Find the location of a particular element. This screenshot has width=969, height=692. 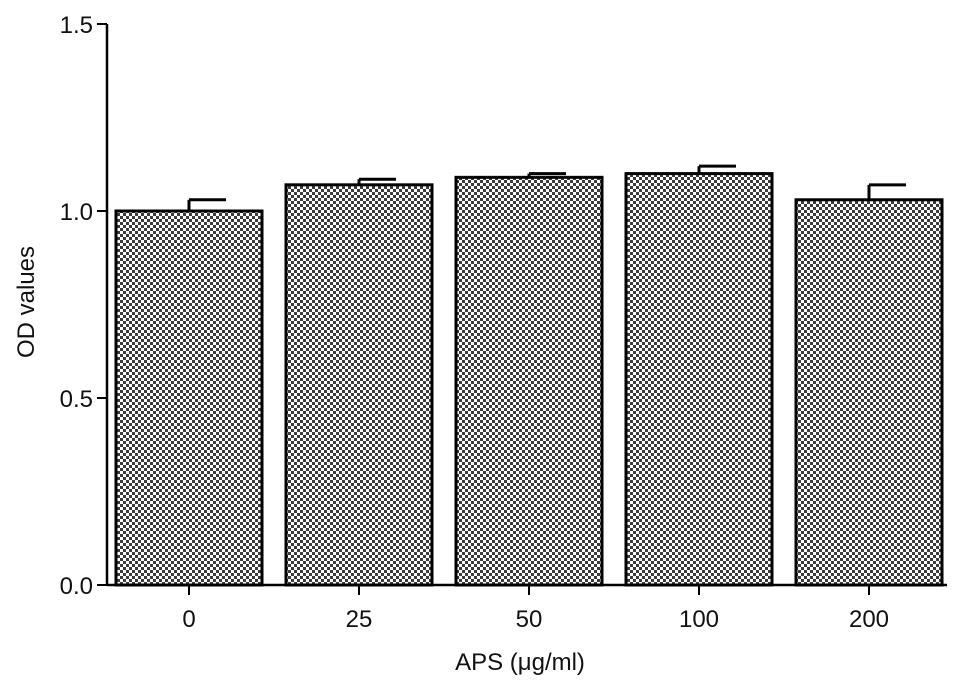

x-tick-label: 50 is located at coordinates (529, 619).